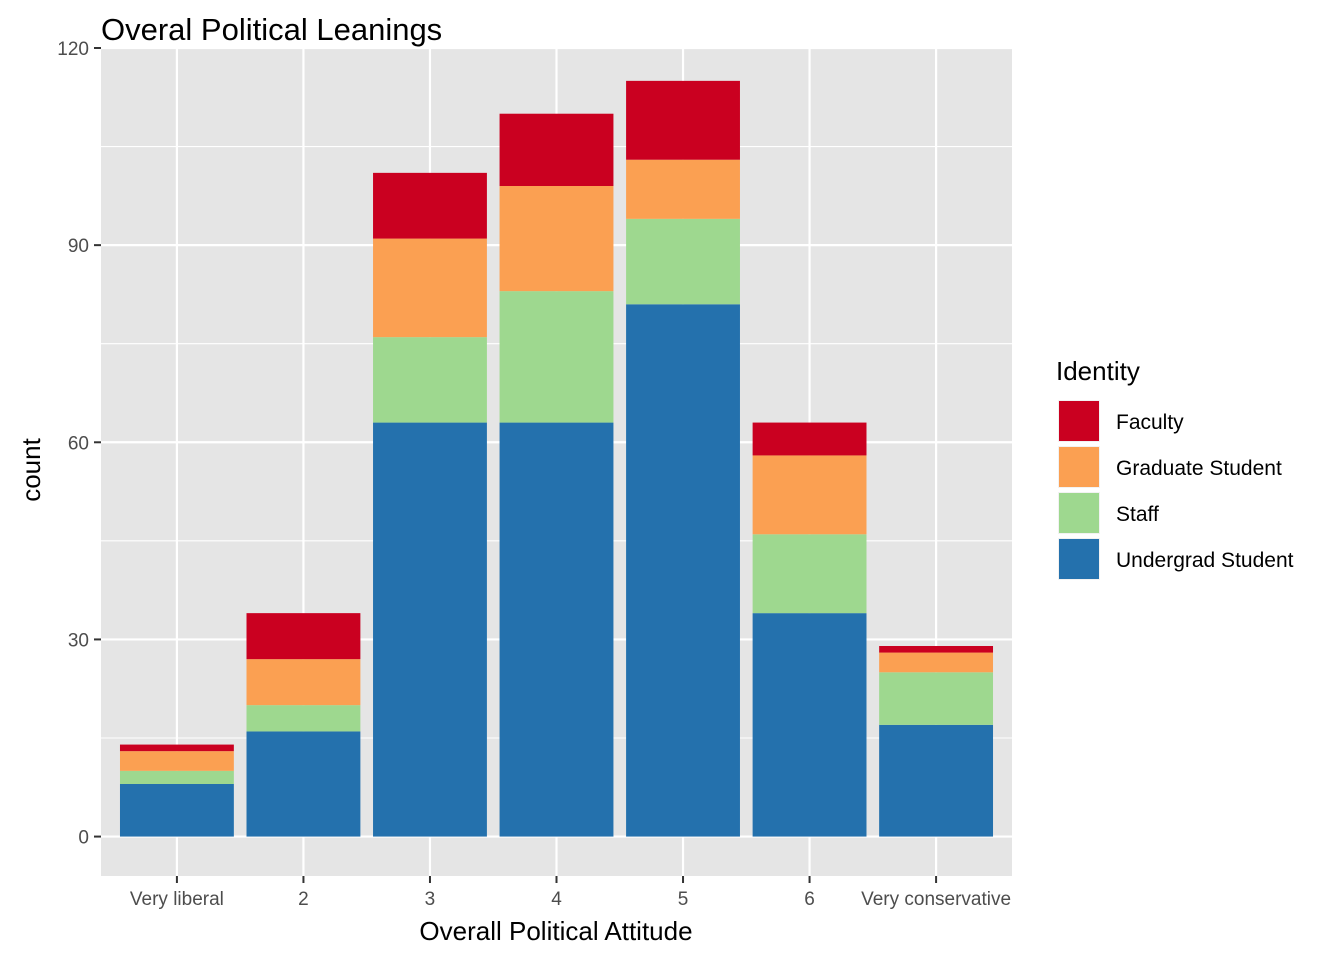 The height and width of the screenshot is (960, 1344). What do you see at coordinates (555, 931) in the screenshot?
I see `x-axis-title: Overall Political Attitude` at bounding box center [555, 931].